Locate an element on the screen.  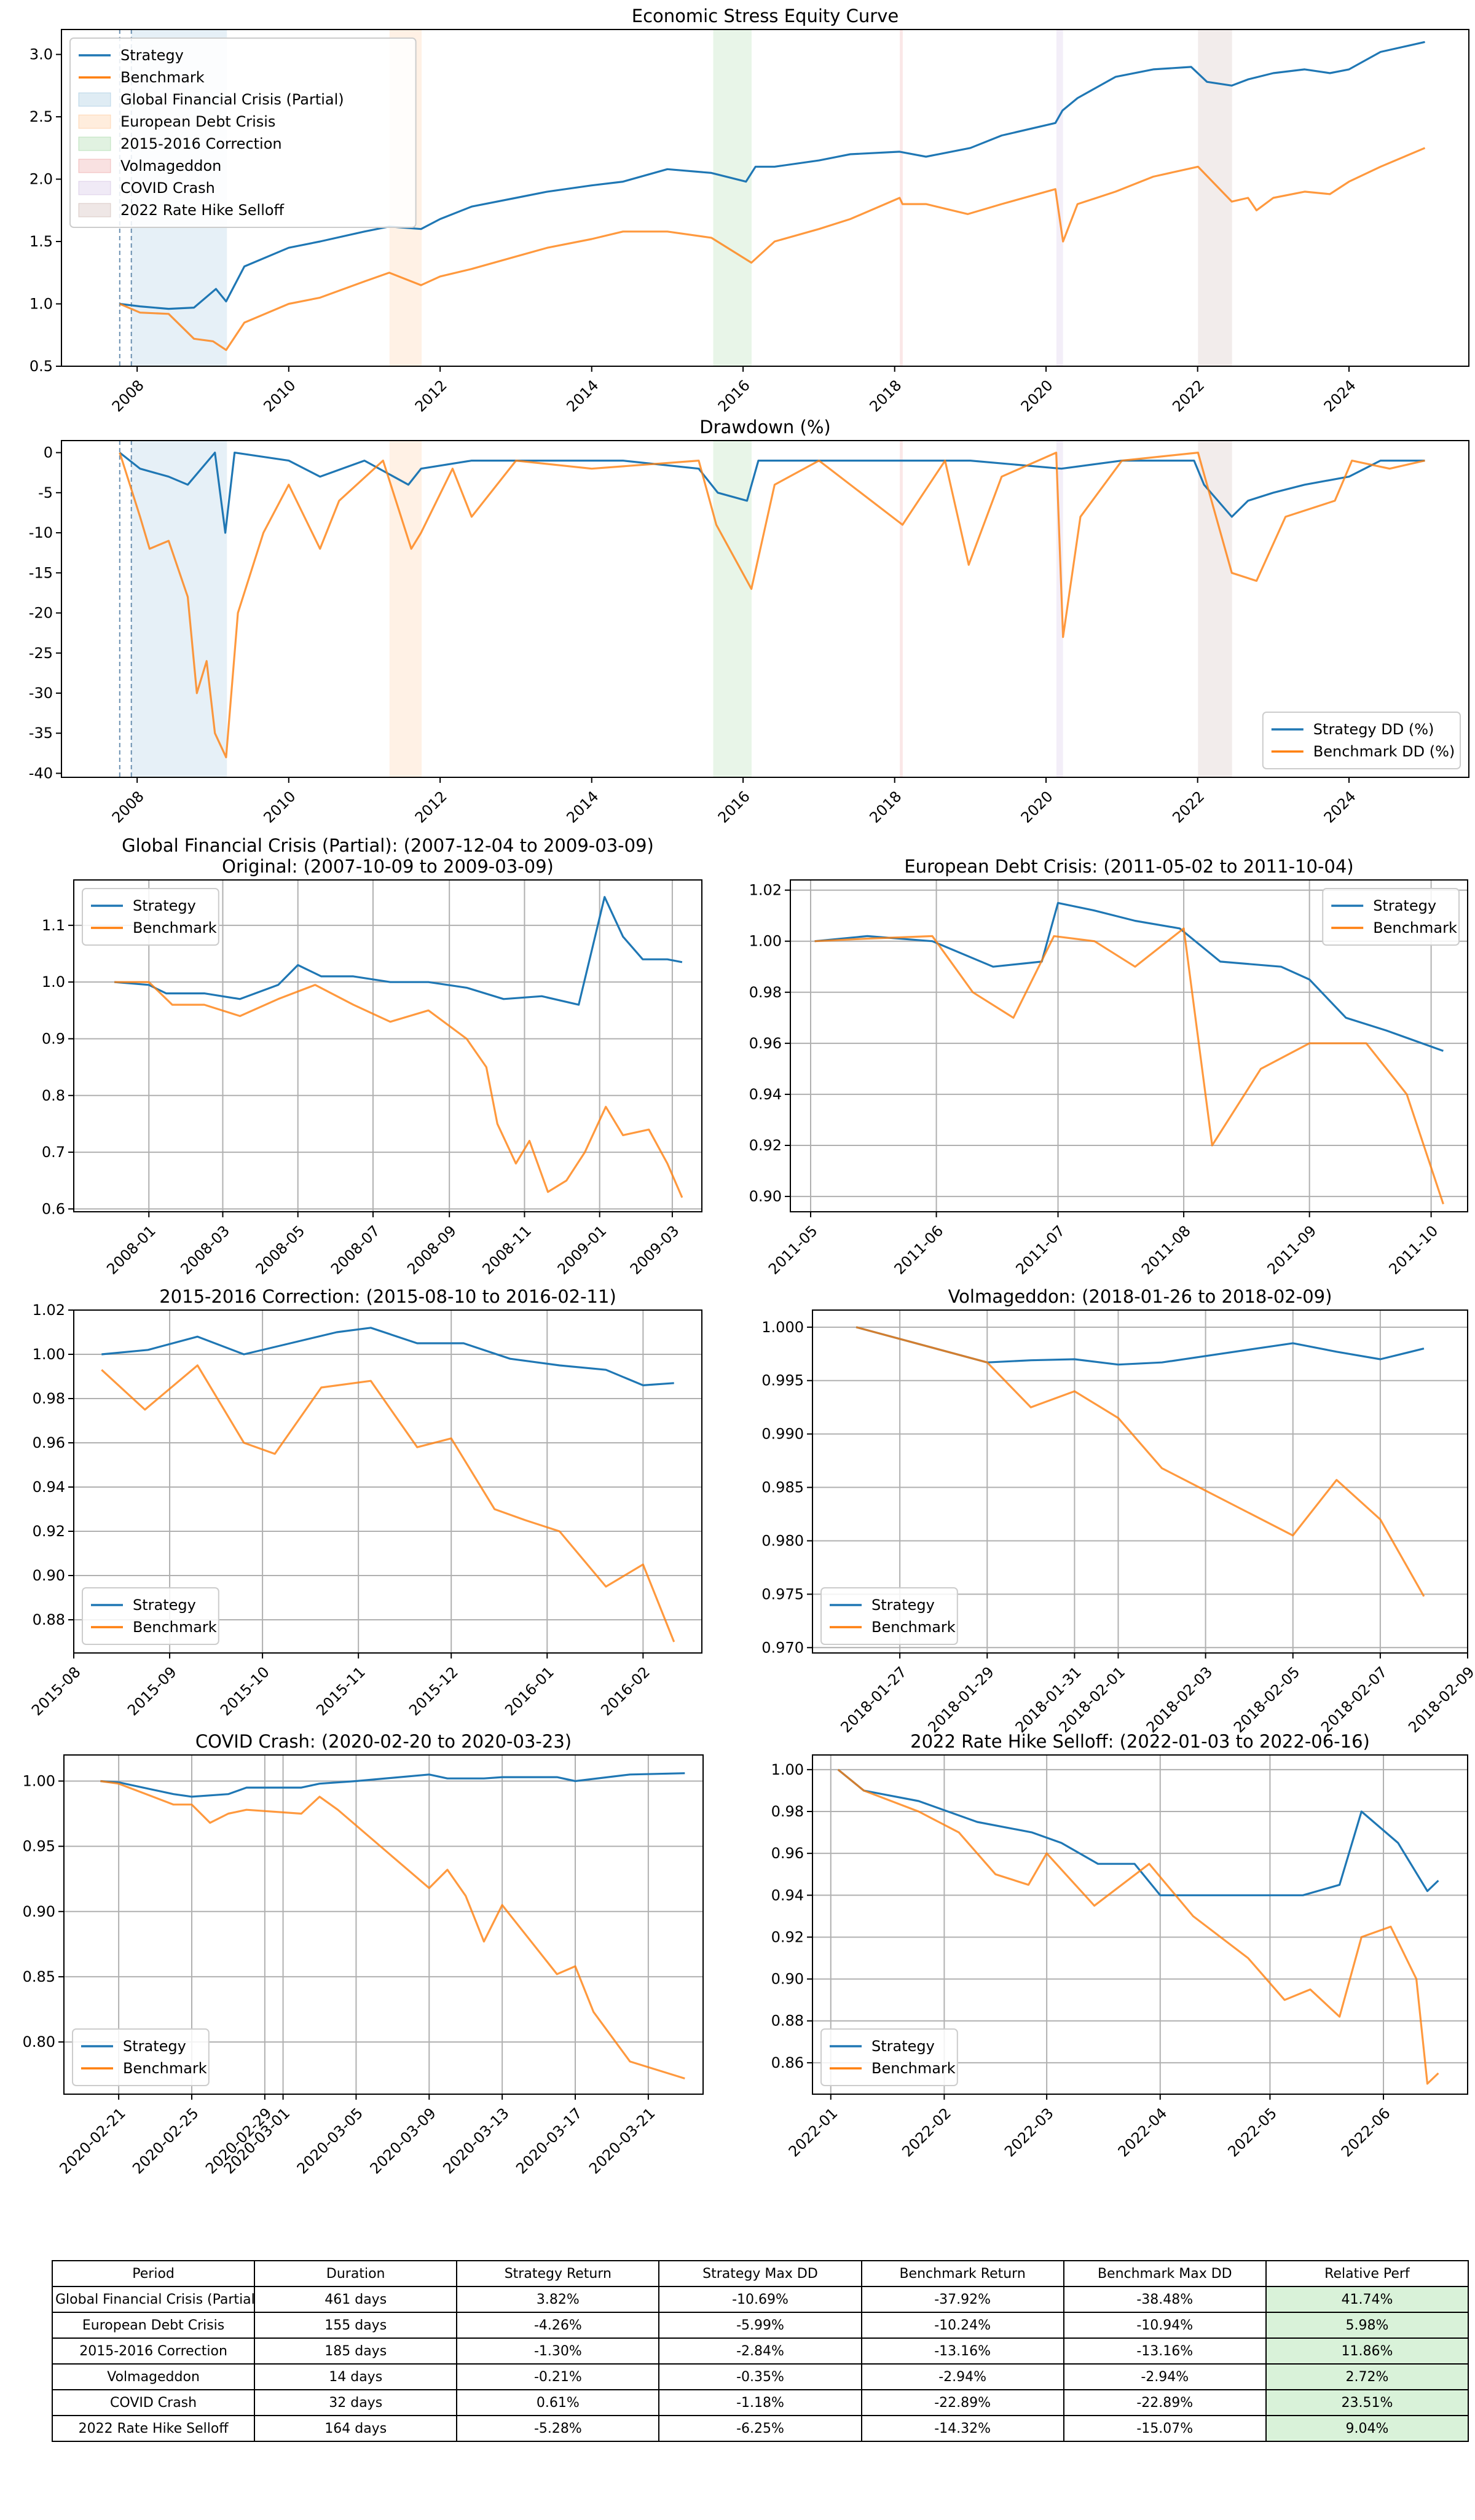
table-cell: -10.69% is located at coordinates (760, 2299).